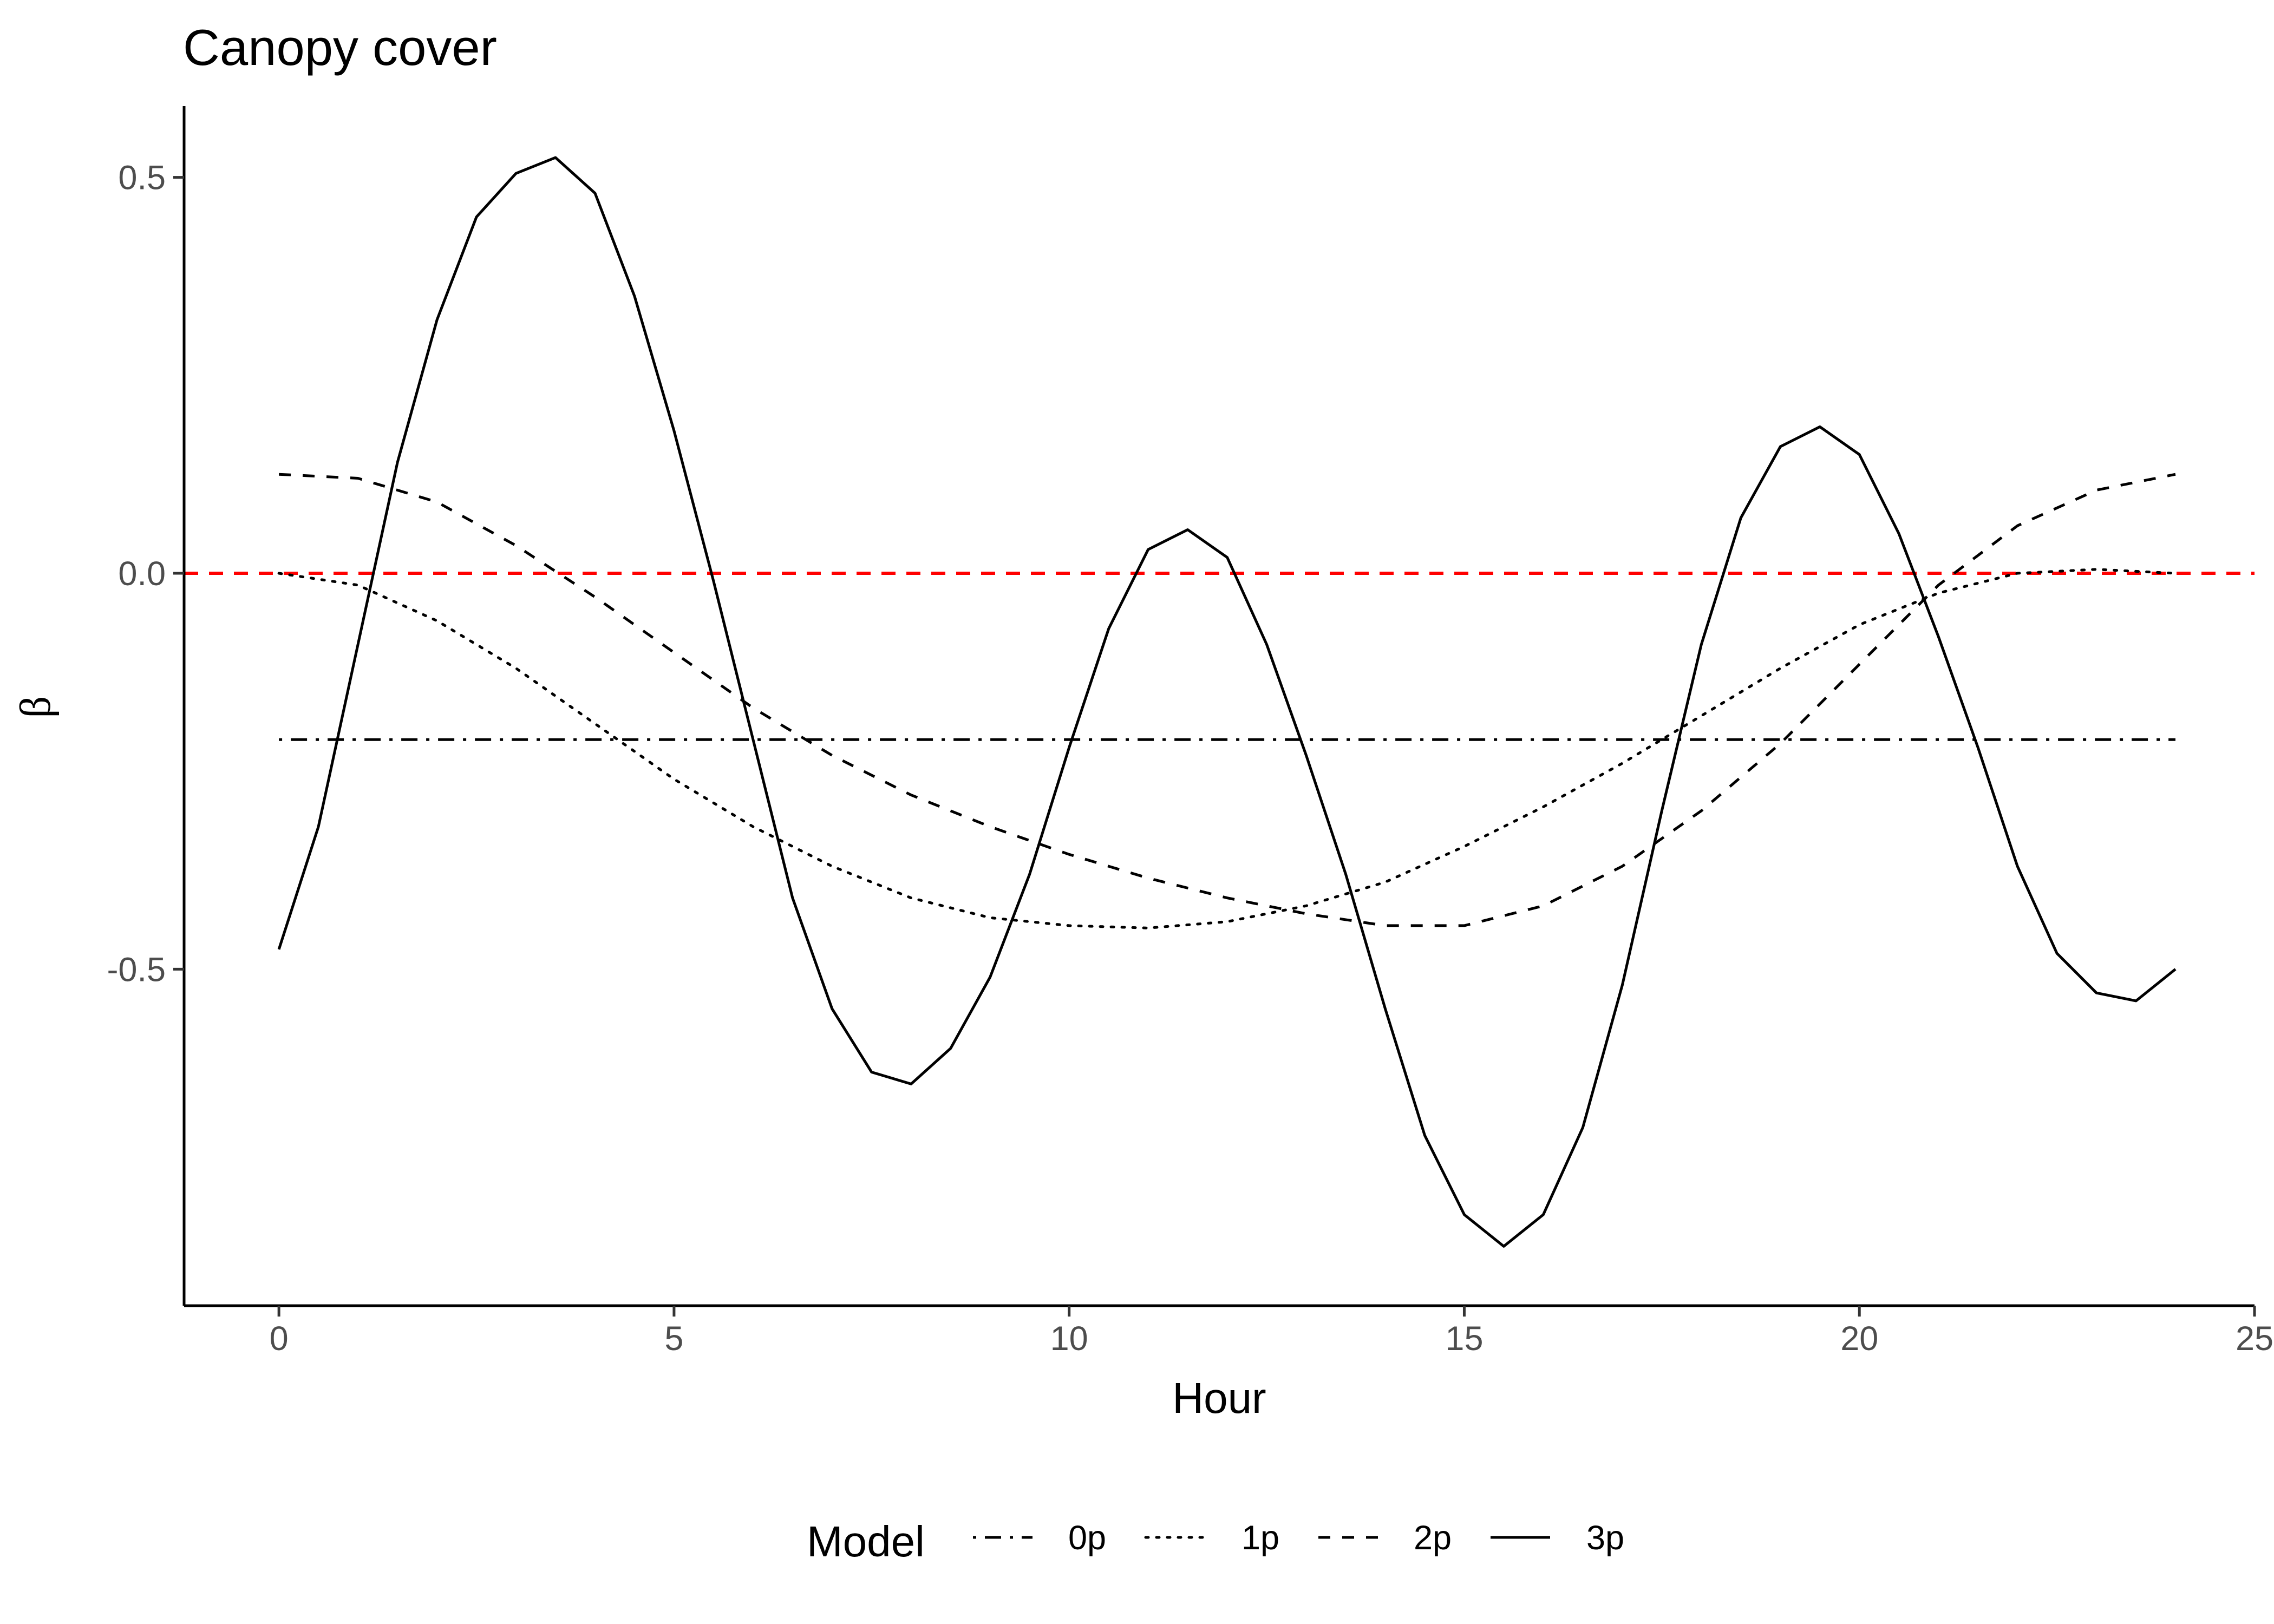 The height and width of the screenshot is (1624, 2274). Describe the element at coordinates (1216, 1541) in the screenshot. I see `legend: Model 0p 1p 2p 3p` at that location.